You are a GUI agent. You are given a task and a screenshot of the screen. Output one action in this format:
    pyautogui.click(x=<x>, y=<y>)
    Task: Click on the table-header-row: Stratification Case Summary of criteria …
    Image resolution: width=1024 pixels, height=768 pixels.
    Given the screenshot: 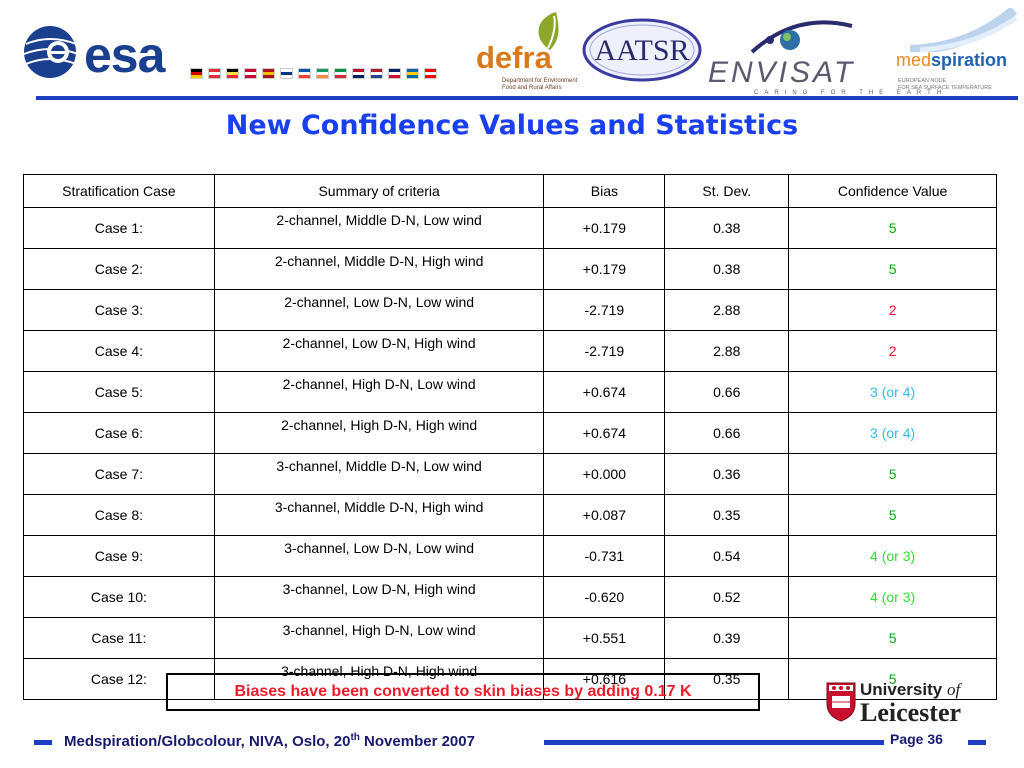 What is the action you would take?
    pyautogui.click(x=510, y=191)
    